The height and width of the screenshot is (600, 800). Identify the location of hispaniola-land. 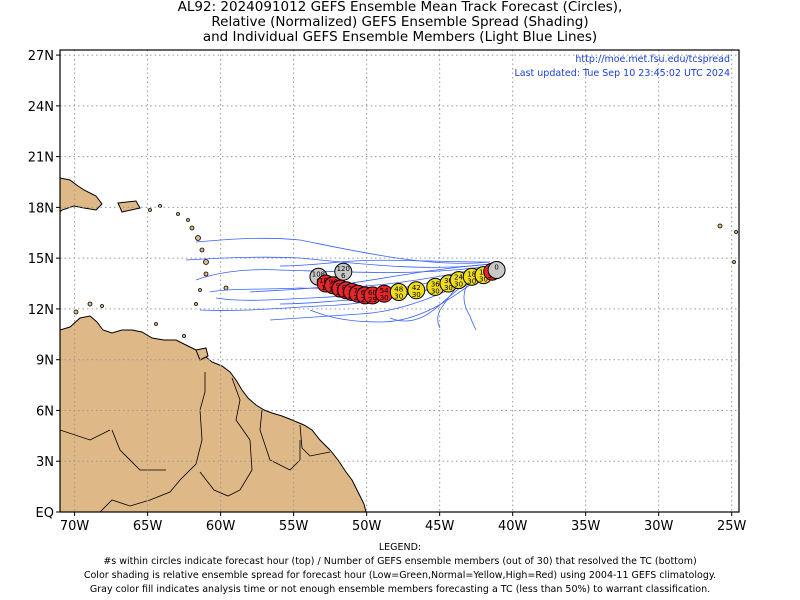
(81, 195).